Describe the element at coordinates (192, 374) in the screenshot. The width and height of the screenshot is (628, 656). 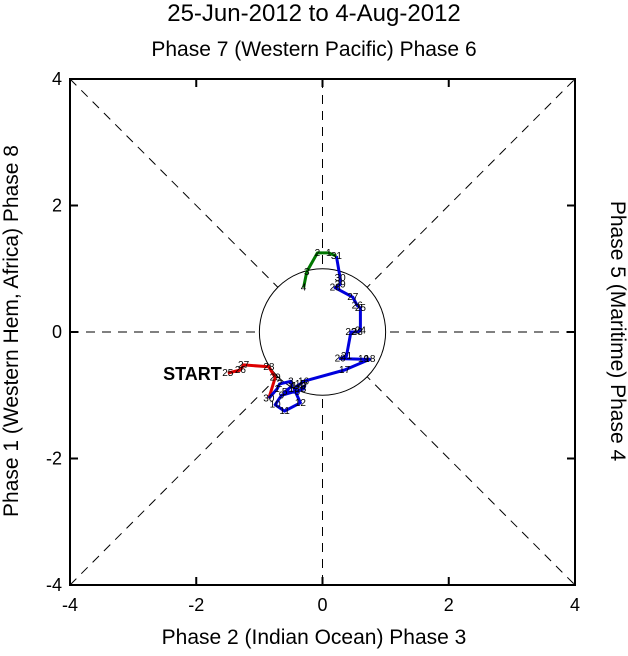
I see `start-label: START` at that location.